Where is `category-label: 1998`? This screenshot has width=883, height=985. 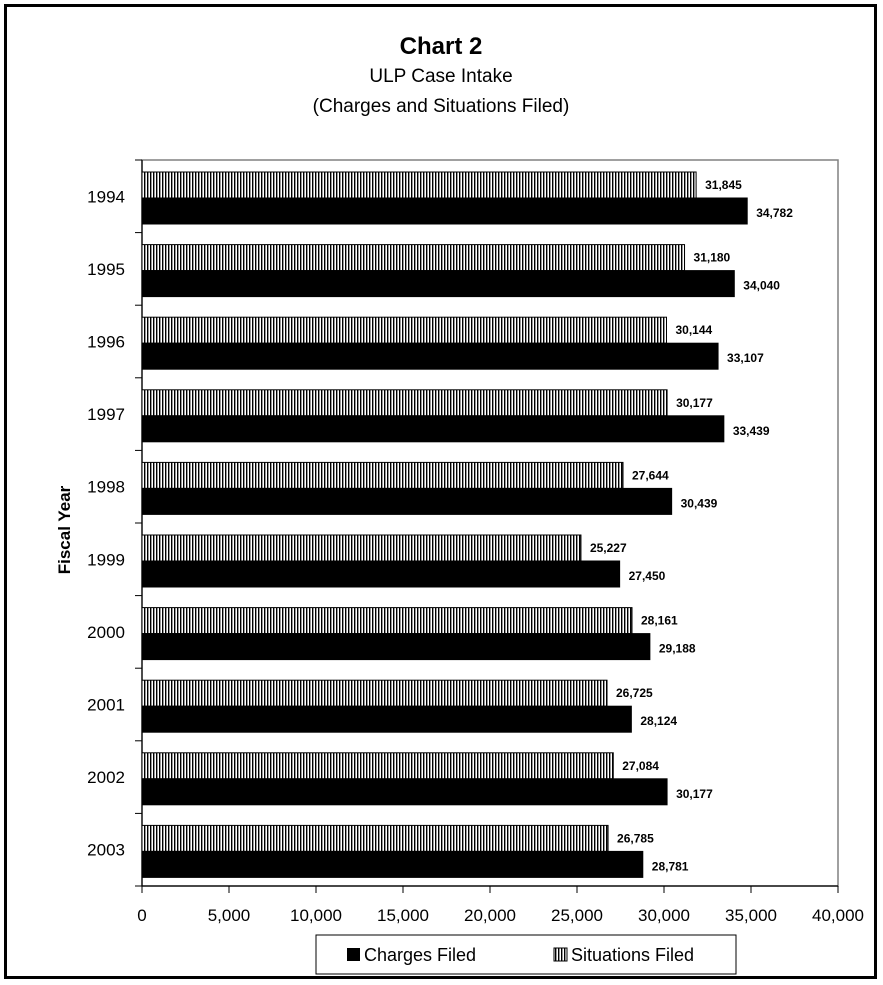 category-label: 1998 is located at coordinates (106, 487).